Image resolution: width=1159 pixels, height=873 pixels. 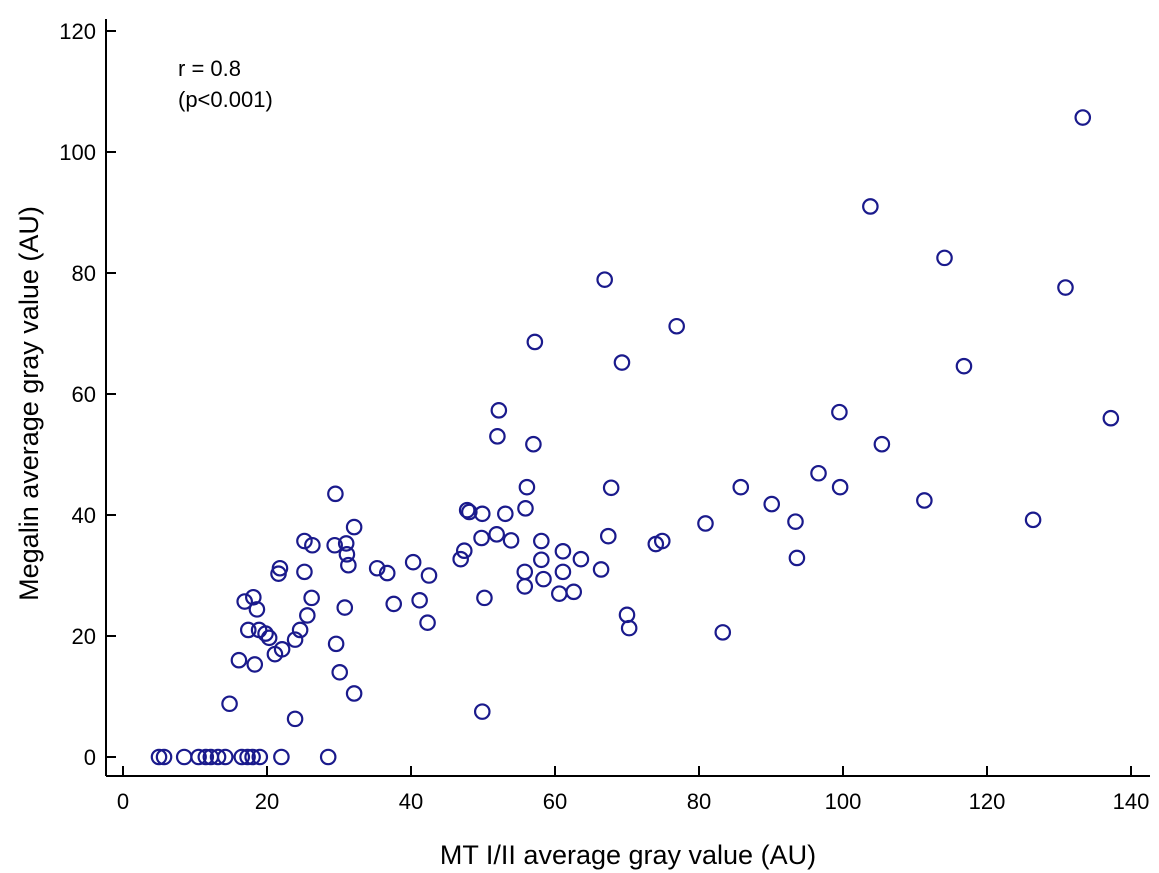 What do you see at coordinates (633, 790) in the screenshot?
I see `x-ticks: 0 20 40 60 80 100 120 140` at bounding box center [633, 790].